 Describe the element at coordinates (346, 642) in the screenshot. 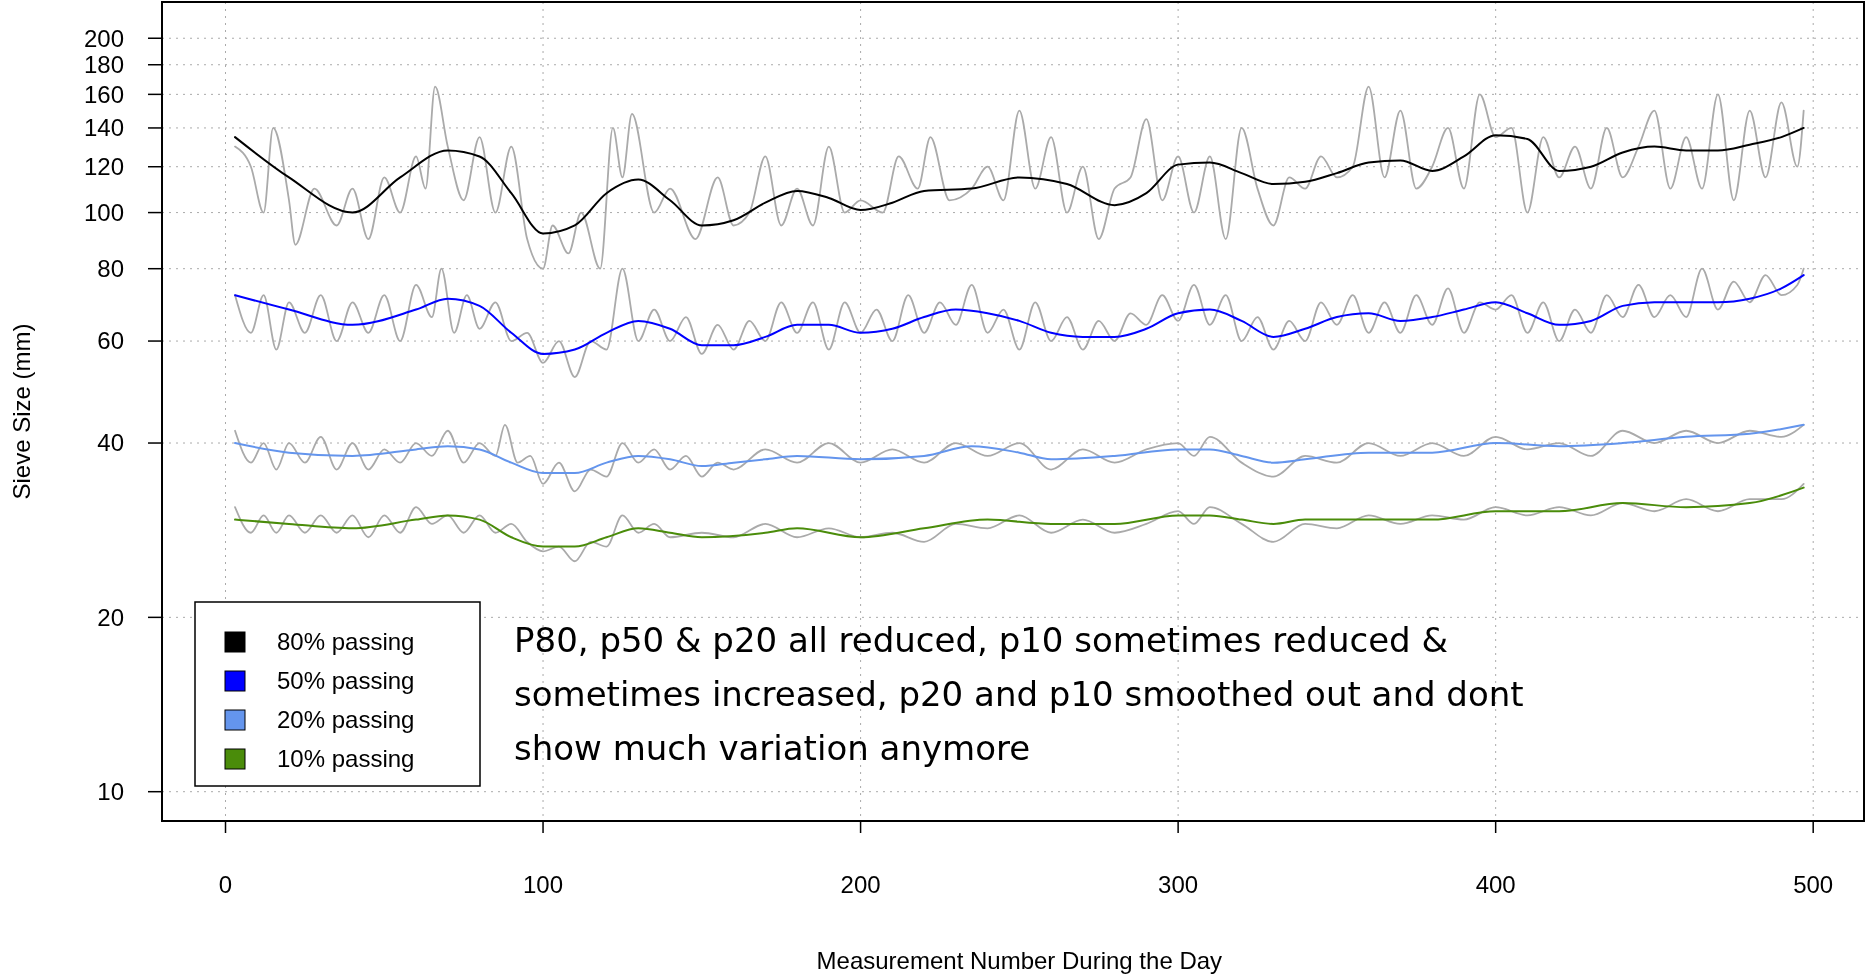

I see `legend-label: 80% passing` at that location.